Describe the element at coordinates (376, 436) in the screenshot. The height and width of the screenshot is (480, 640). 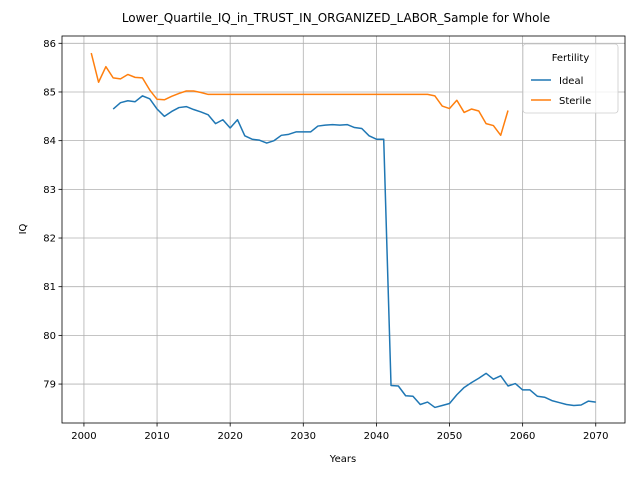
I see `x-tick-label: 2040` at that location.